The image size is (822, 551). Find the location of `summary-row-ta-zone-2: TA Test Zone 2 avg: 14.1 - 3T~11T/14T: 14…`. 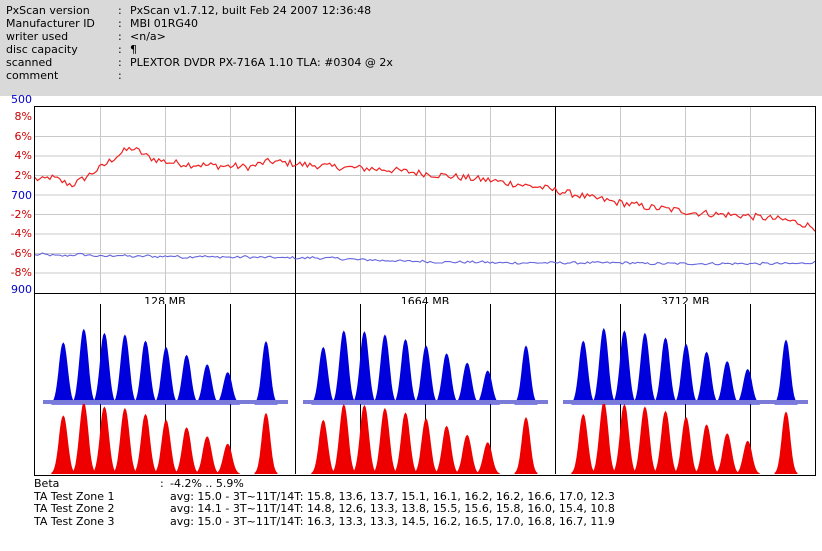

summary-row-ta-zone-2: TA Test Zone 2 avg: 14.1 - 3T~11T/14T: 14… is located at coordinates (428, 509).